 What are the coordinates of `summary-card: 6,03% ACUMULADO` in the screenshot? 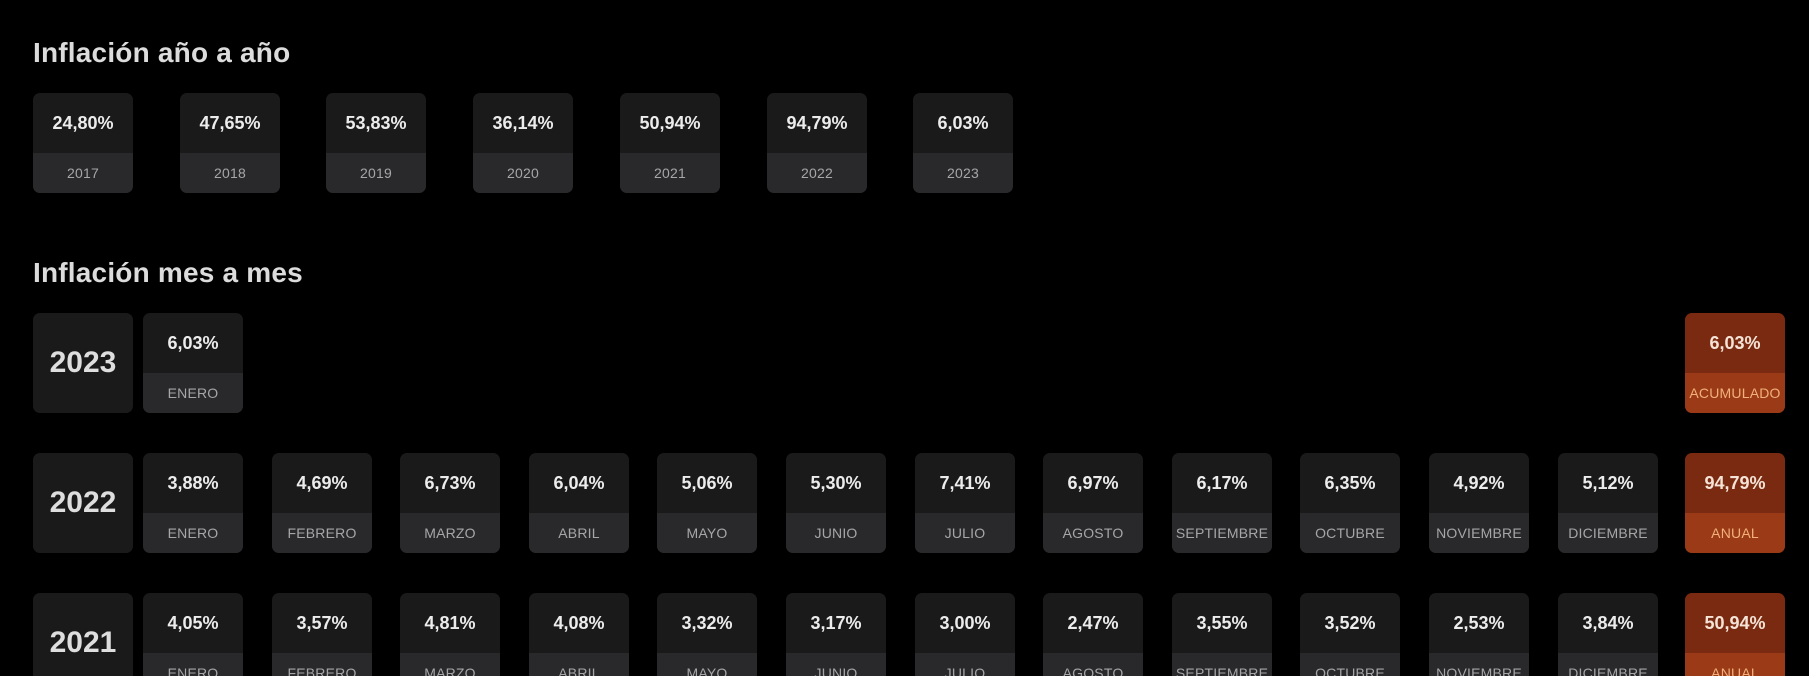 It's located at (1735, 363).